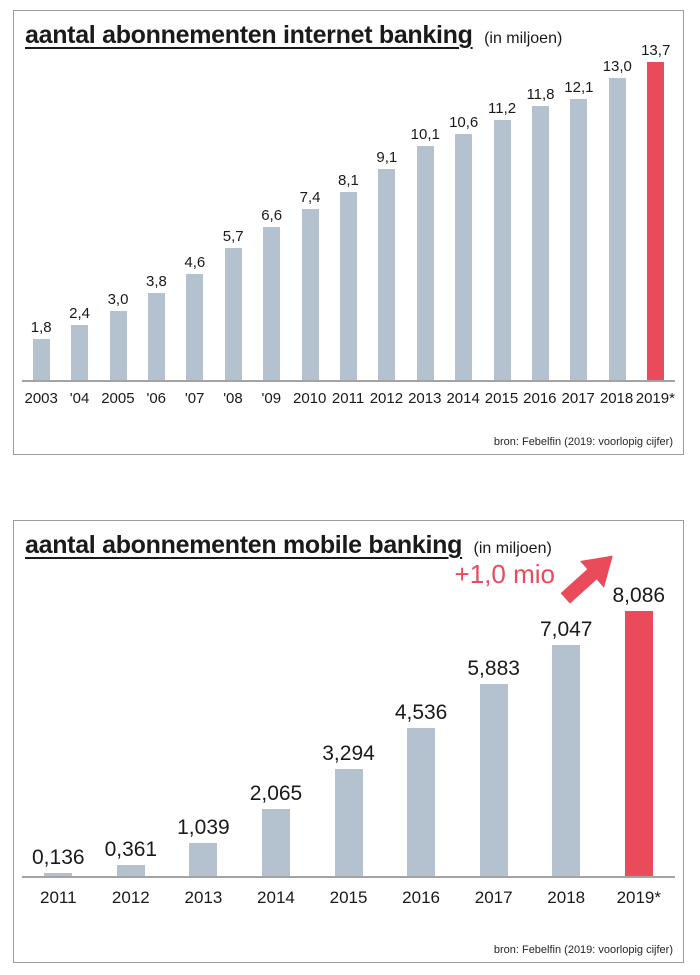 The image size is (700, 975). I want to click on x-axis-label: 2012, so click(130, 897).